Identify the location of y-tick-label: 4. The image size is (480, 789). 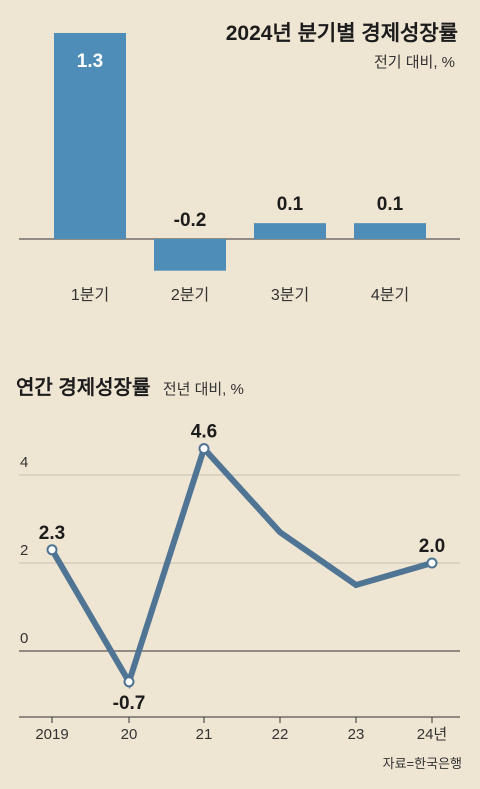
(24, 462).